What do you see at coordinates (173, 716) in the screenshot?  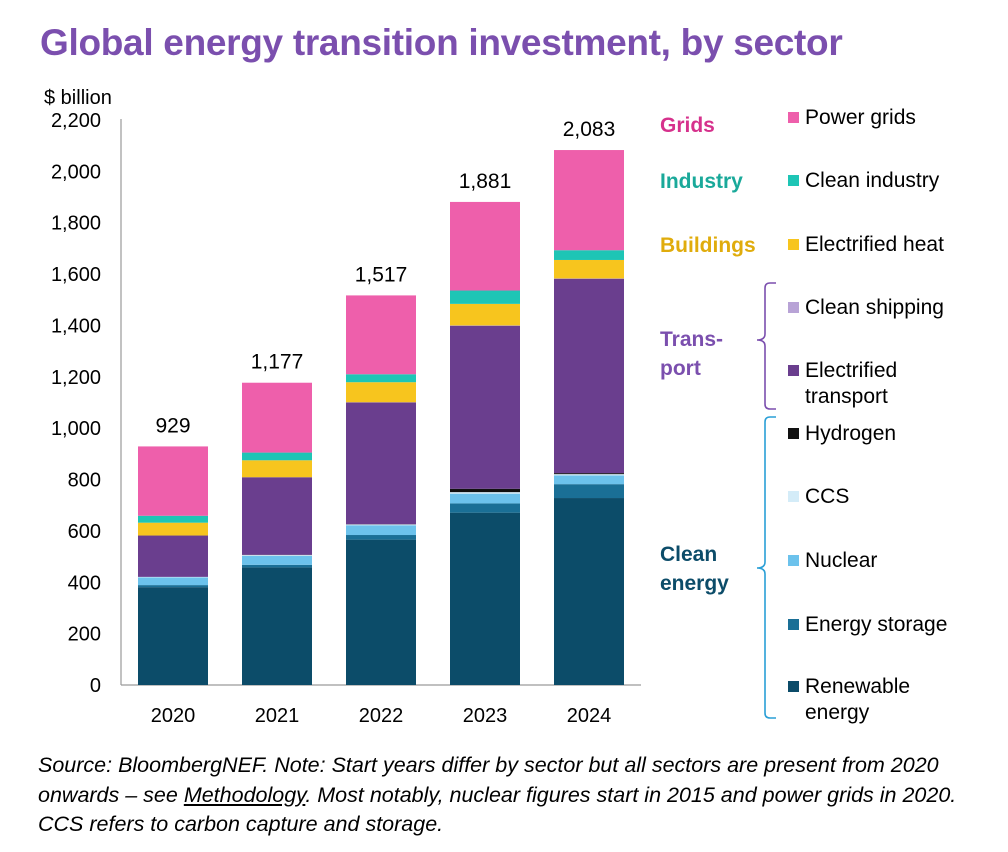 I see `x-tick-label-2020: 2020` at bounding box center [173, 716].